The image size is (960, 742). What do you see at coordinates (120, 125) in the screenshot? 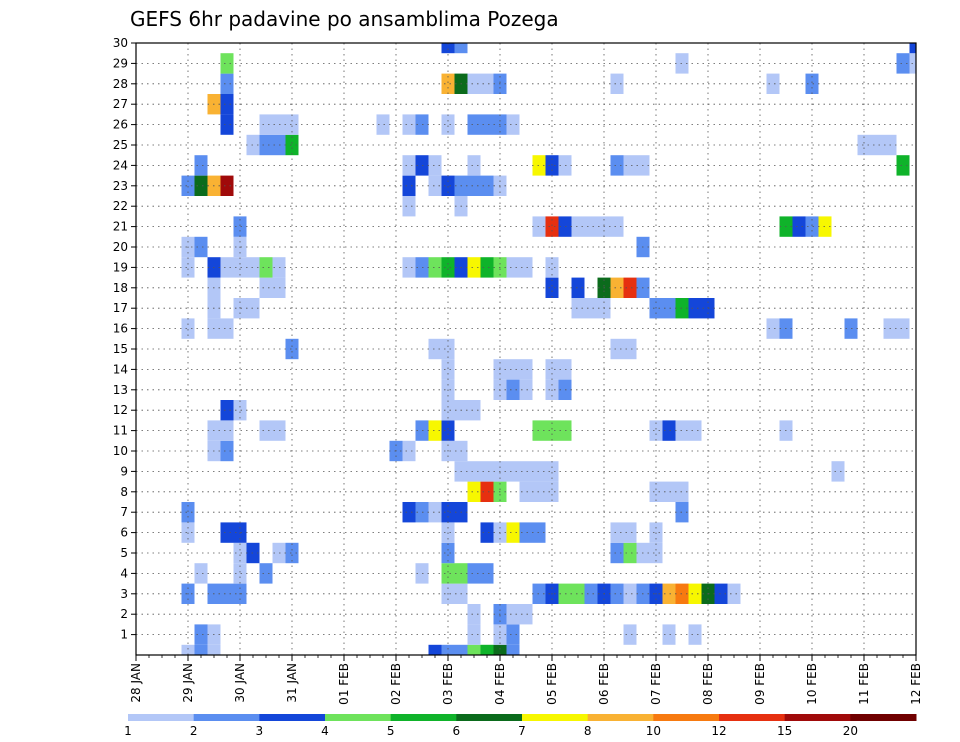
I see `y-tick-label: 26` at bounding box center [120, 125].